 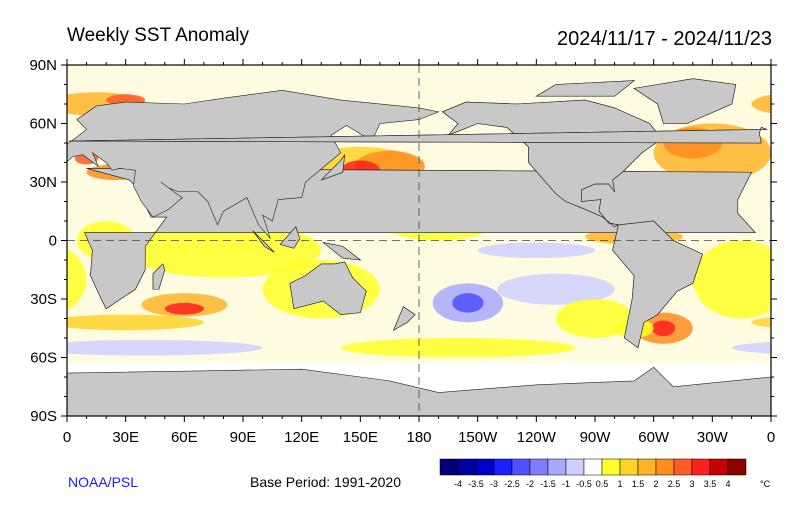 What do you see at coordinates (566, 484) in the screenshot?
I see `colorbar-label: -1` at bounding box center [566, 484].